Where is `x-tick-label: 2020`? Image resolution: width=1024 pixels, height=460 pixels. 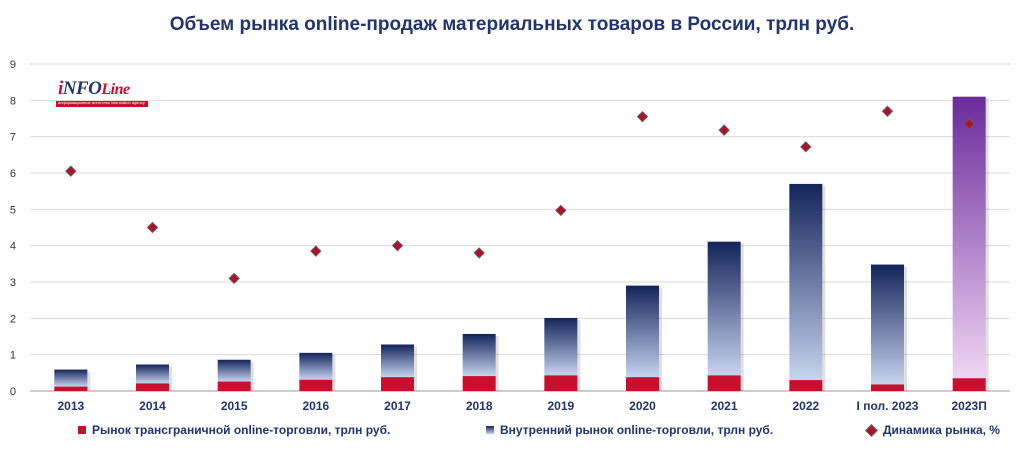
x-tick-label: 2020 is located at coordinates (642, 406).